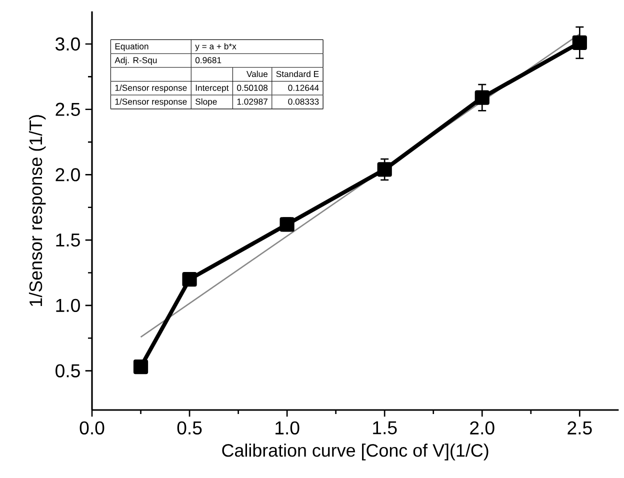 The height and width of the screenshot is (478, 624). I want to click on y-tick-label: 0.5, so click(68, 371).